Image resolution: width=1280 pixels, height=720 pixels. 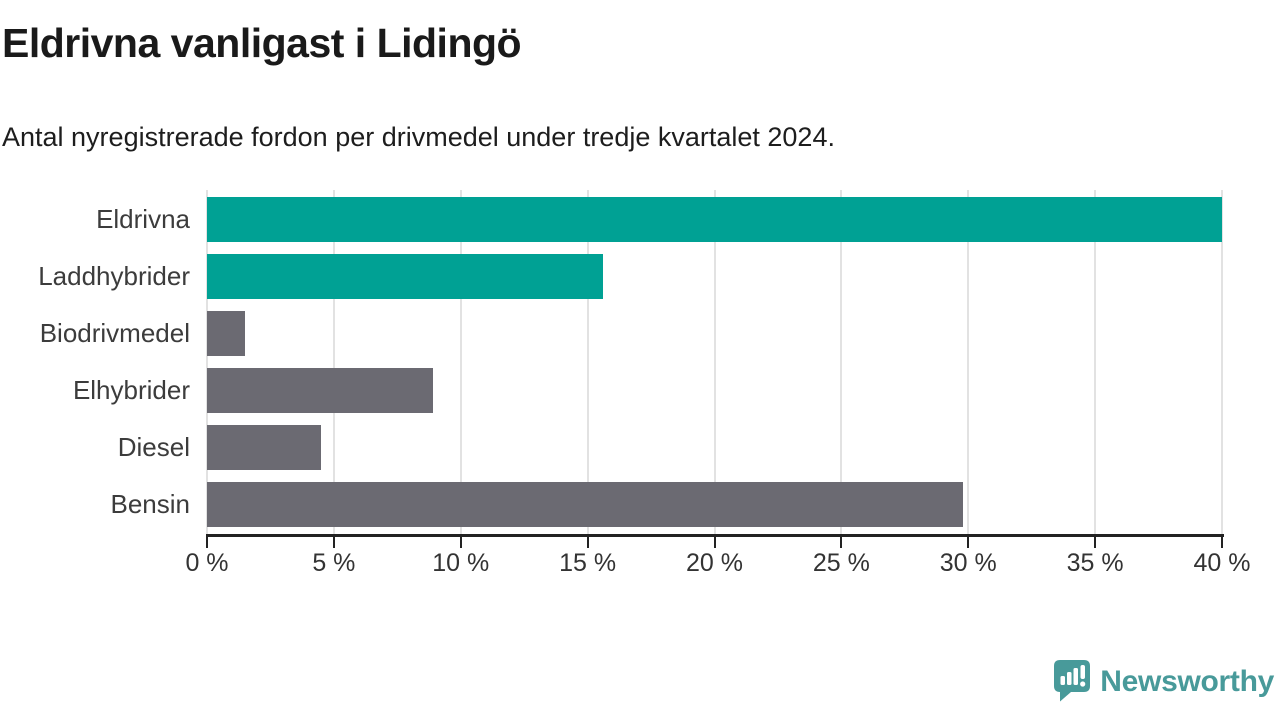 I want to click on category-label-elhybrider: Elhybrider, so click(x=131, y=390).